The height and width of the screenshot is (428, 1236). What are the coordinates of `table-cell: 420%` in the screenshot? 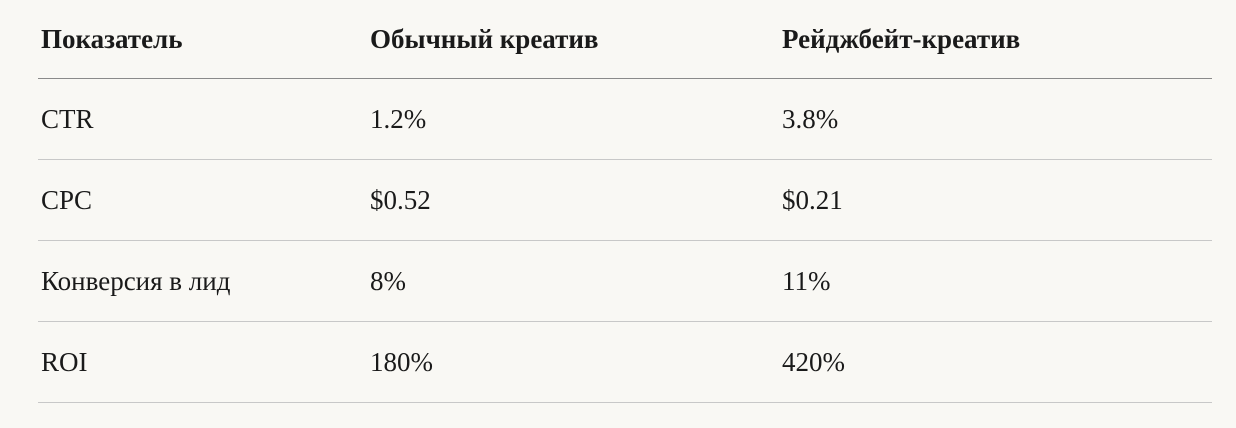 It's located at (995, 362).